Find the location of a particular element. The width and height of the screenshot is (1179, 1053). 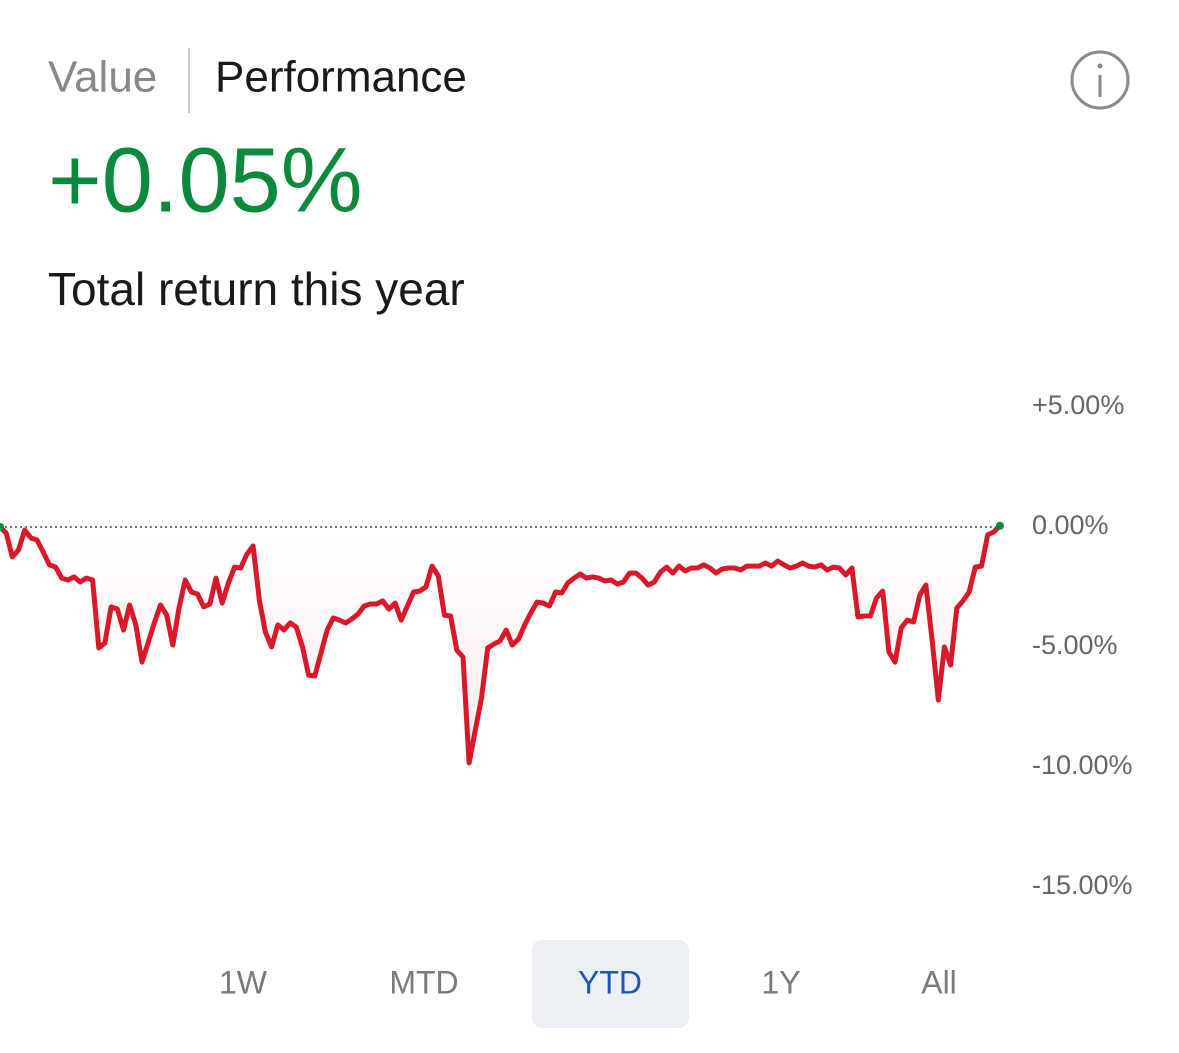

range-selector: 1W MTD YTD 1Y All is located at coordinates (588, 984).